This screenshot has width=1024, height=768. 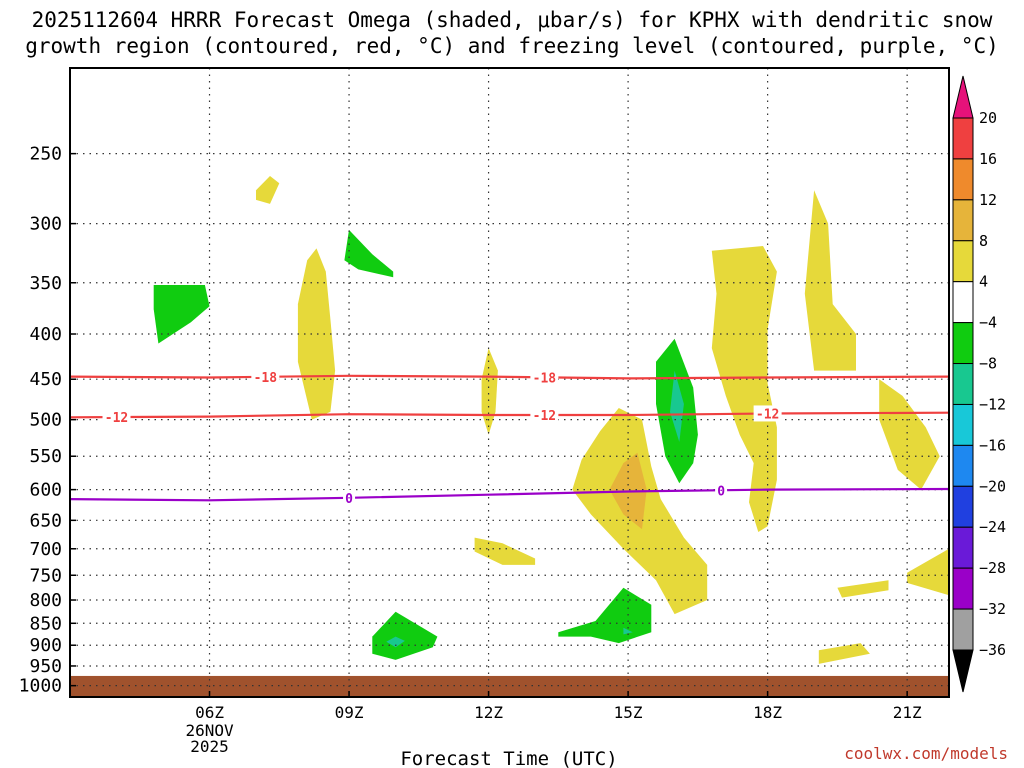 What do you see at coordinates (545, 378) in the screenshot?
I see `contour-label-dgz-0-1: -18` at bounding box center [545, 378].